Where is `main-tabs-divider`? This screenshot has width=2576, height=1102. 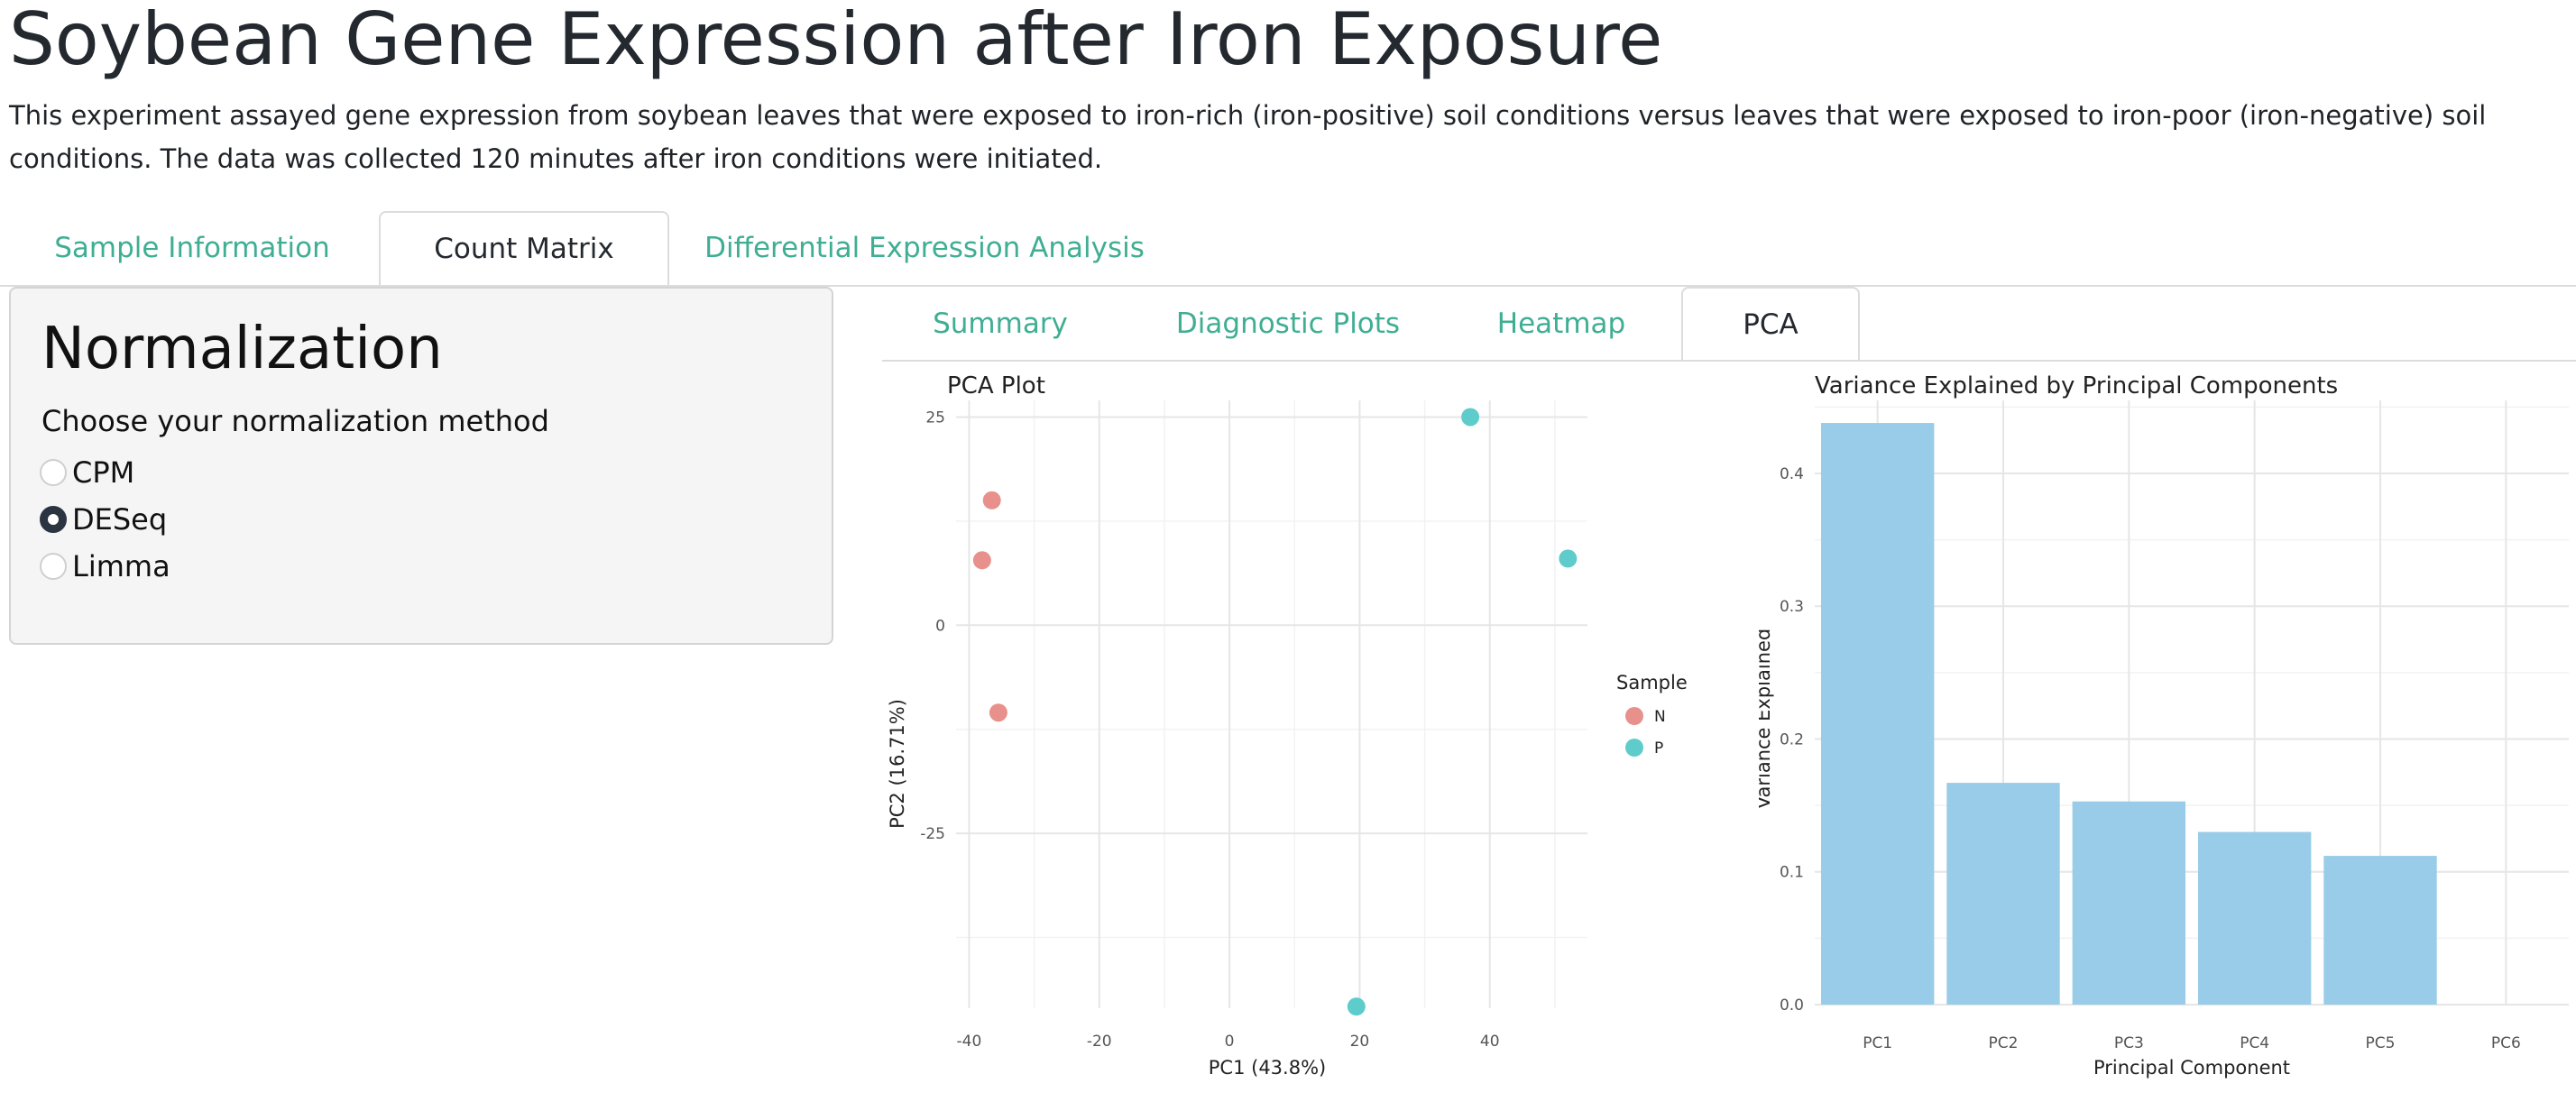 main-tabs-divider is located at coordinates (1288, 286).